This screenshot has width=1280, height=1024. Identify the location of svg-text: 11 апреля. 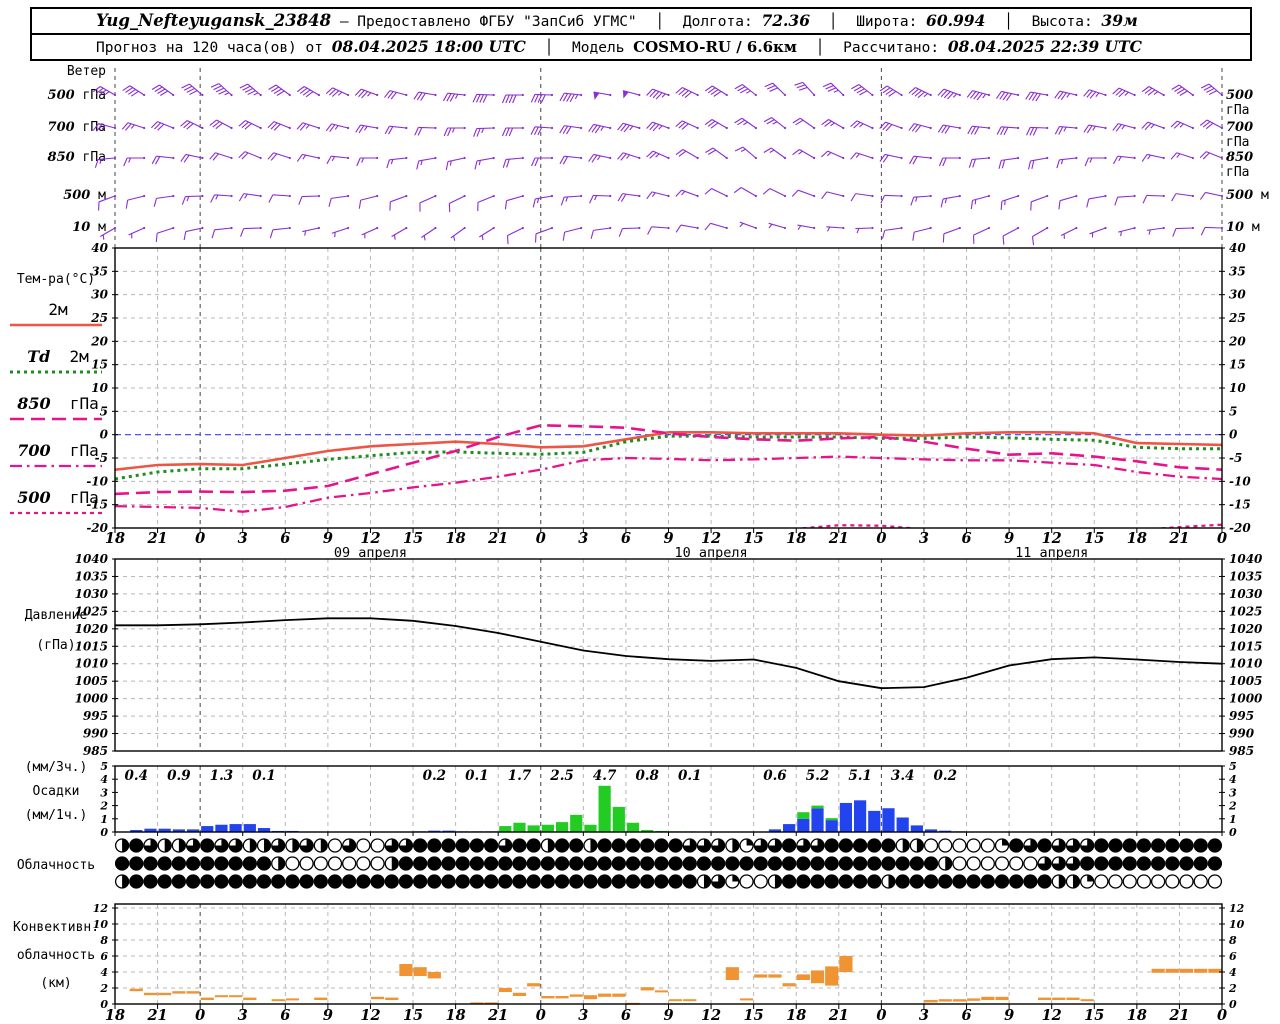
(1051, 553).